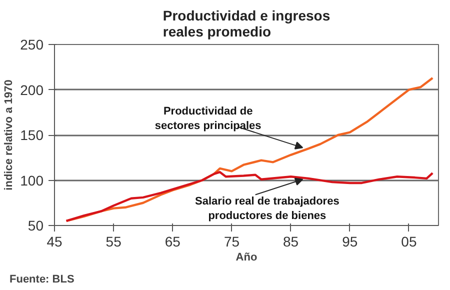 The height and width of the screenshot is (290, 450). I want to click on line-series, so click(249, 196).